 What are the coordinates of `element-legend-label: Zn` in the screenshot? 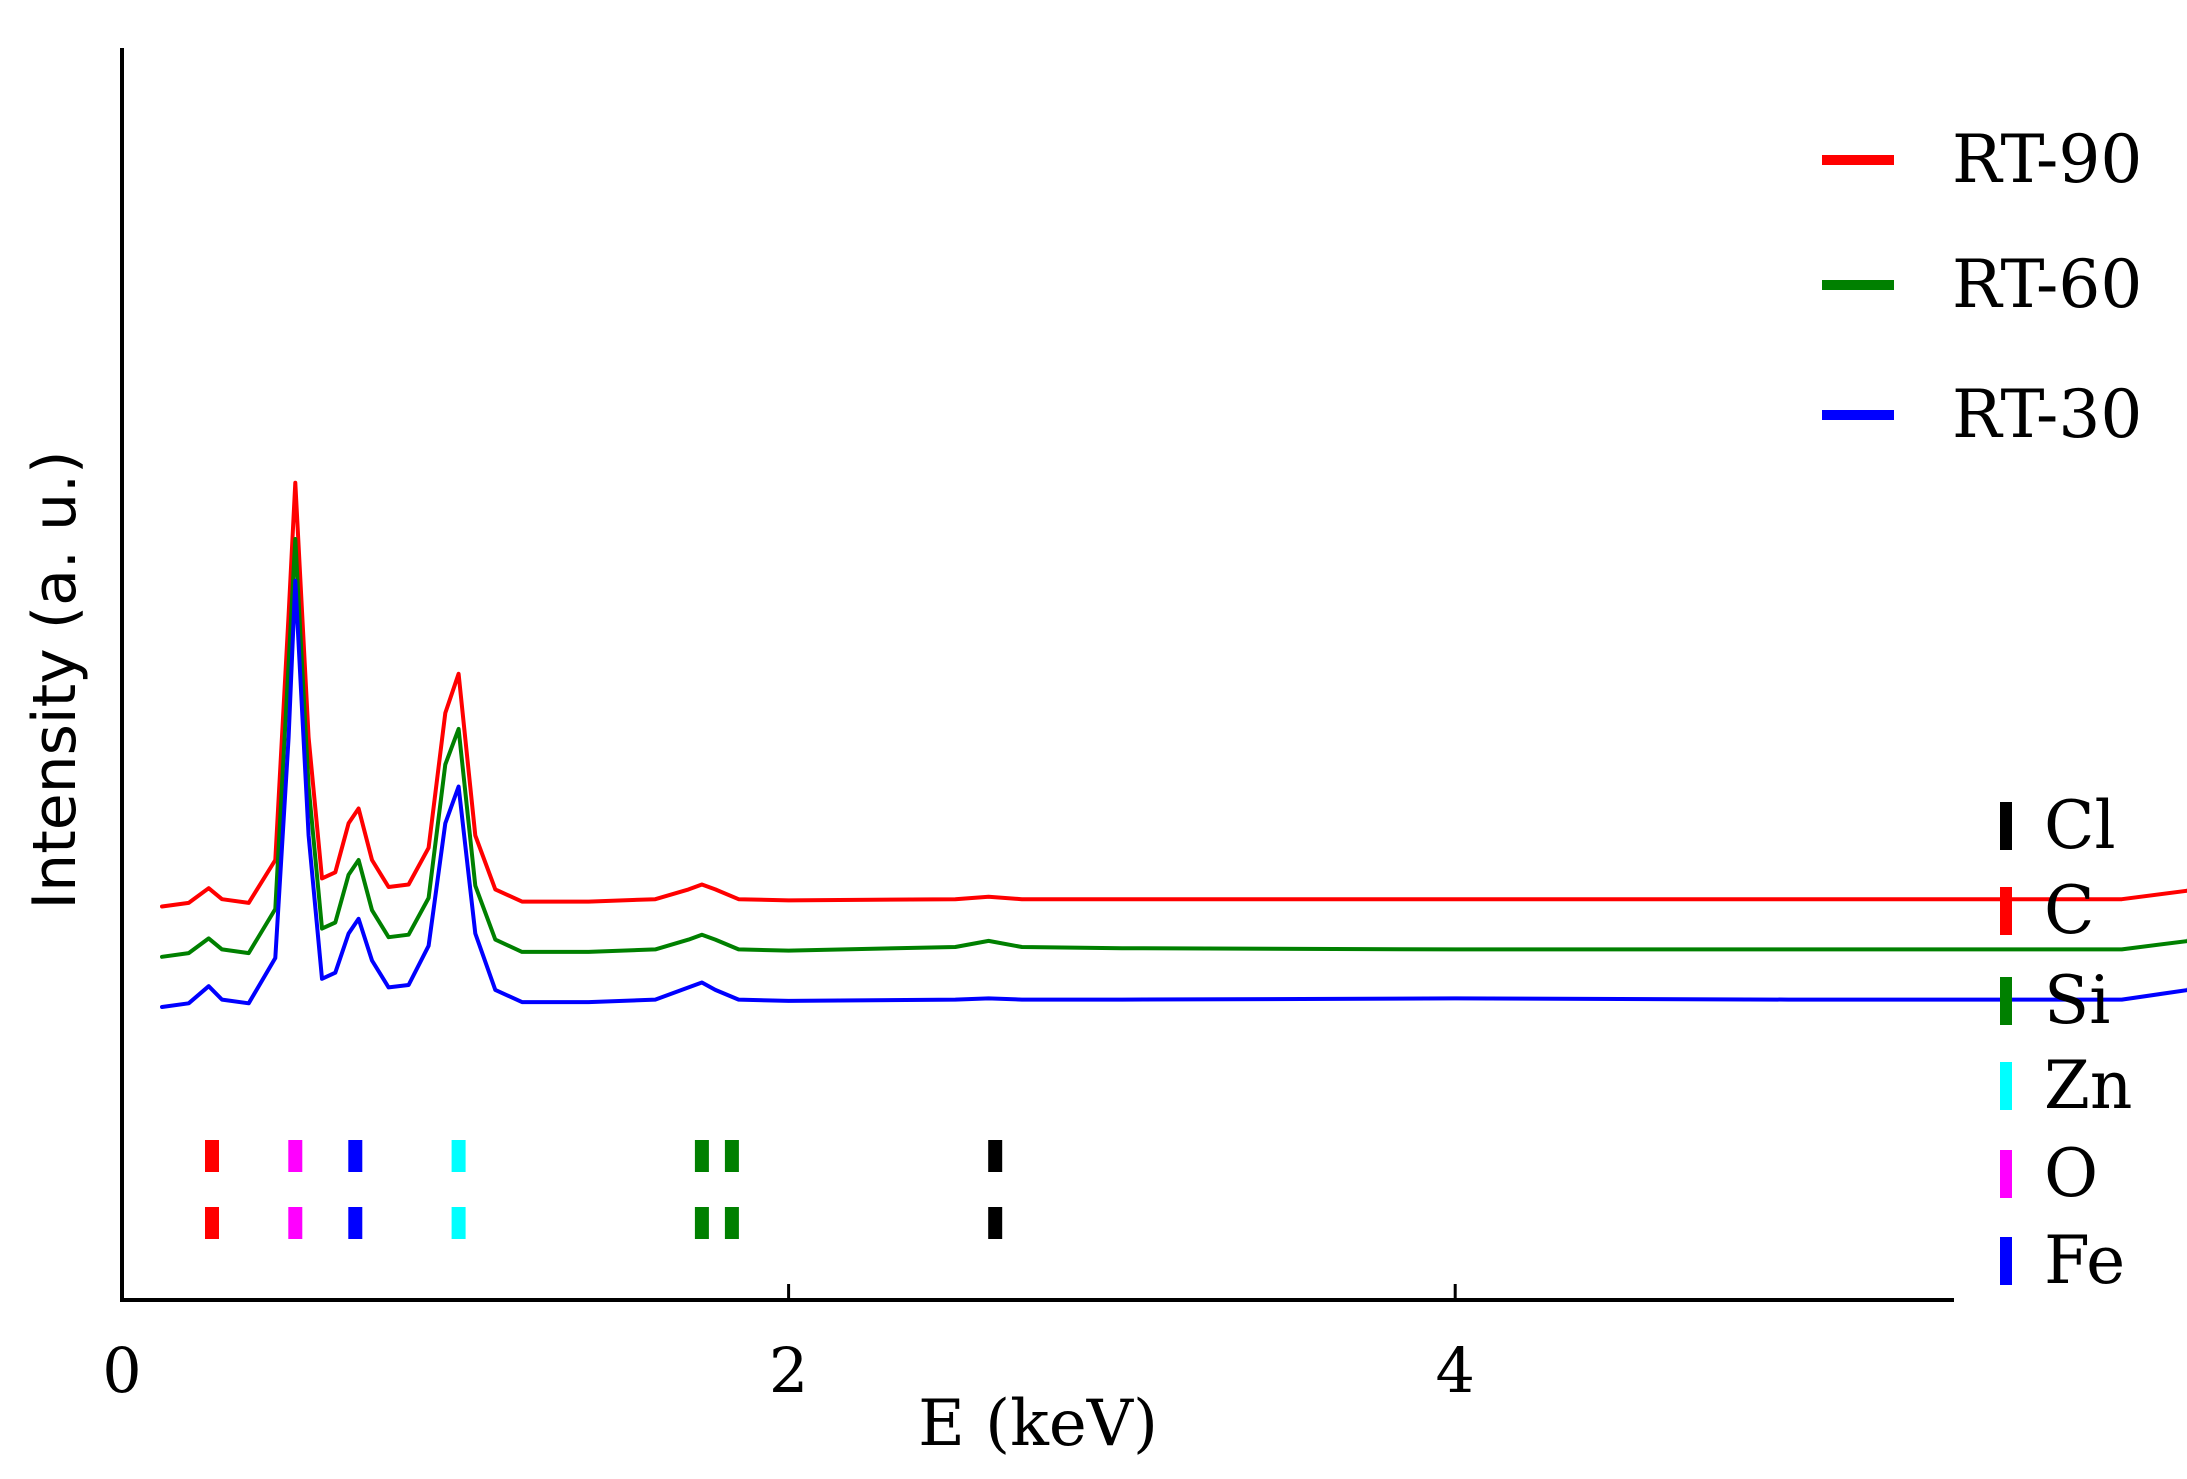 It's located at (2088, 1085).